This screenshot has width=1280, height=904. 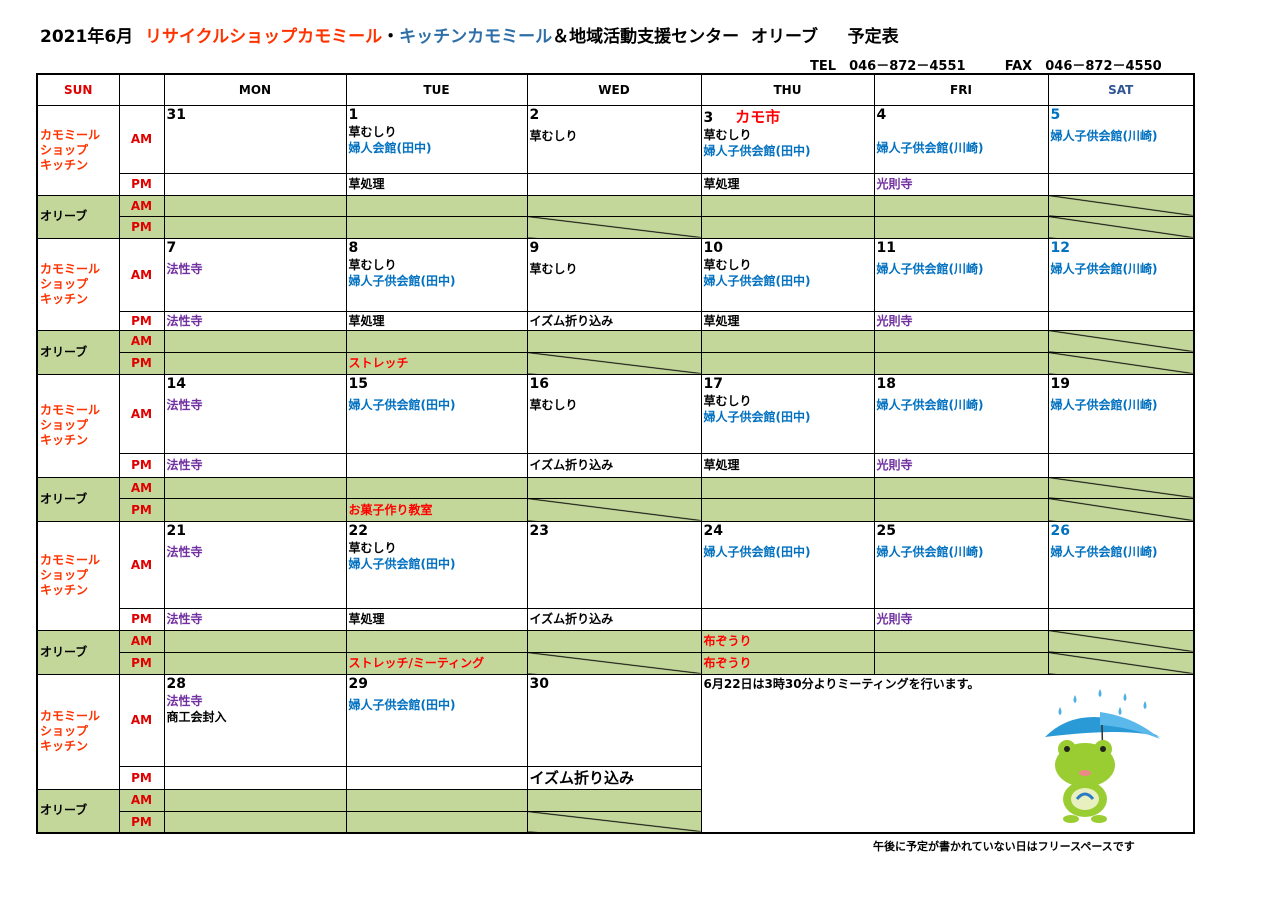 What do you see at coordinates (961, 564) in the screenshot?
I see `day-cell-am: 25 婦人子供会館(川崎)` at bounding box center [961, 564].